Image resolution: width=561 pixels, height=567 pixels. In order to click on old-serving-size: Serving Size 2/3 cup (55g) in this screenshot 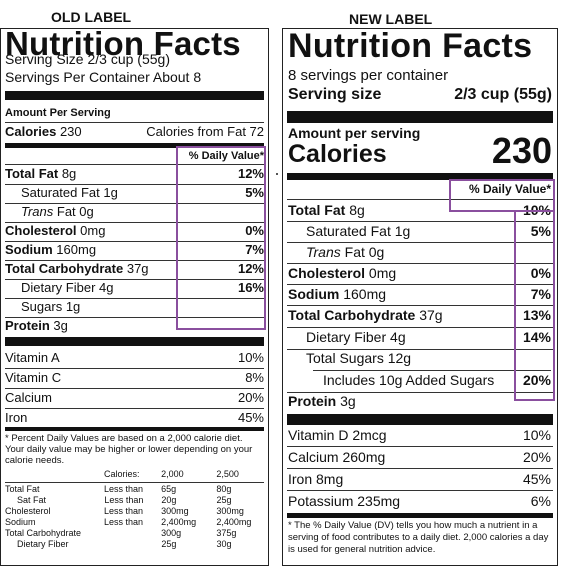, I will do `click(87, 59)`.